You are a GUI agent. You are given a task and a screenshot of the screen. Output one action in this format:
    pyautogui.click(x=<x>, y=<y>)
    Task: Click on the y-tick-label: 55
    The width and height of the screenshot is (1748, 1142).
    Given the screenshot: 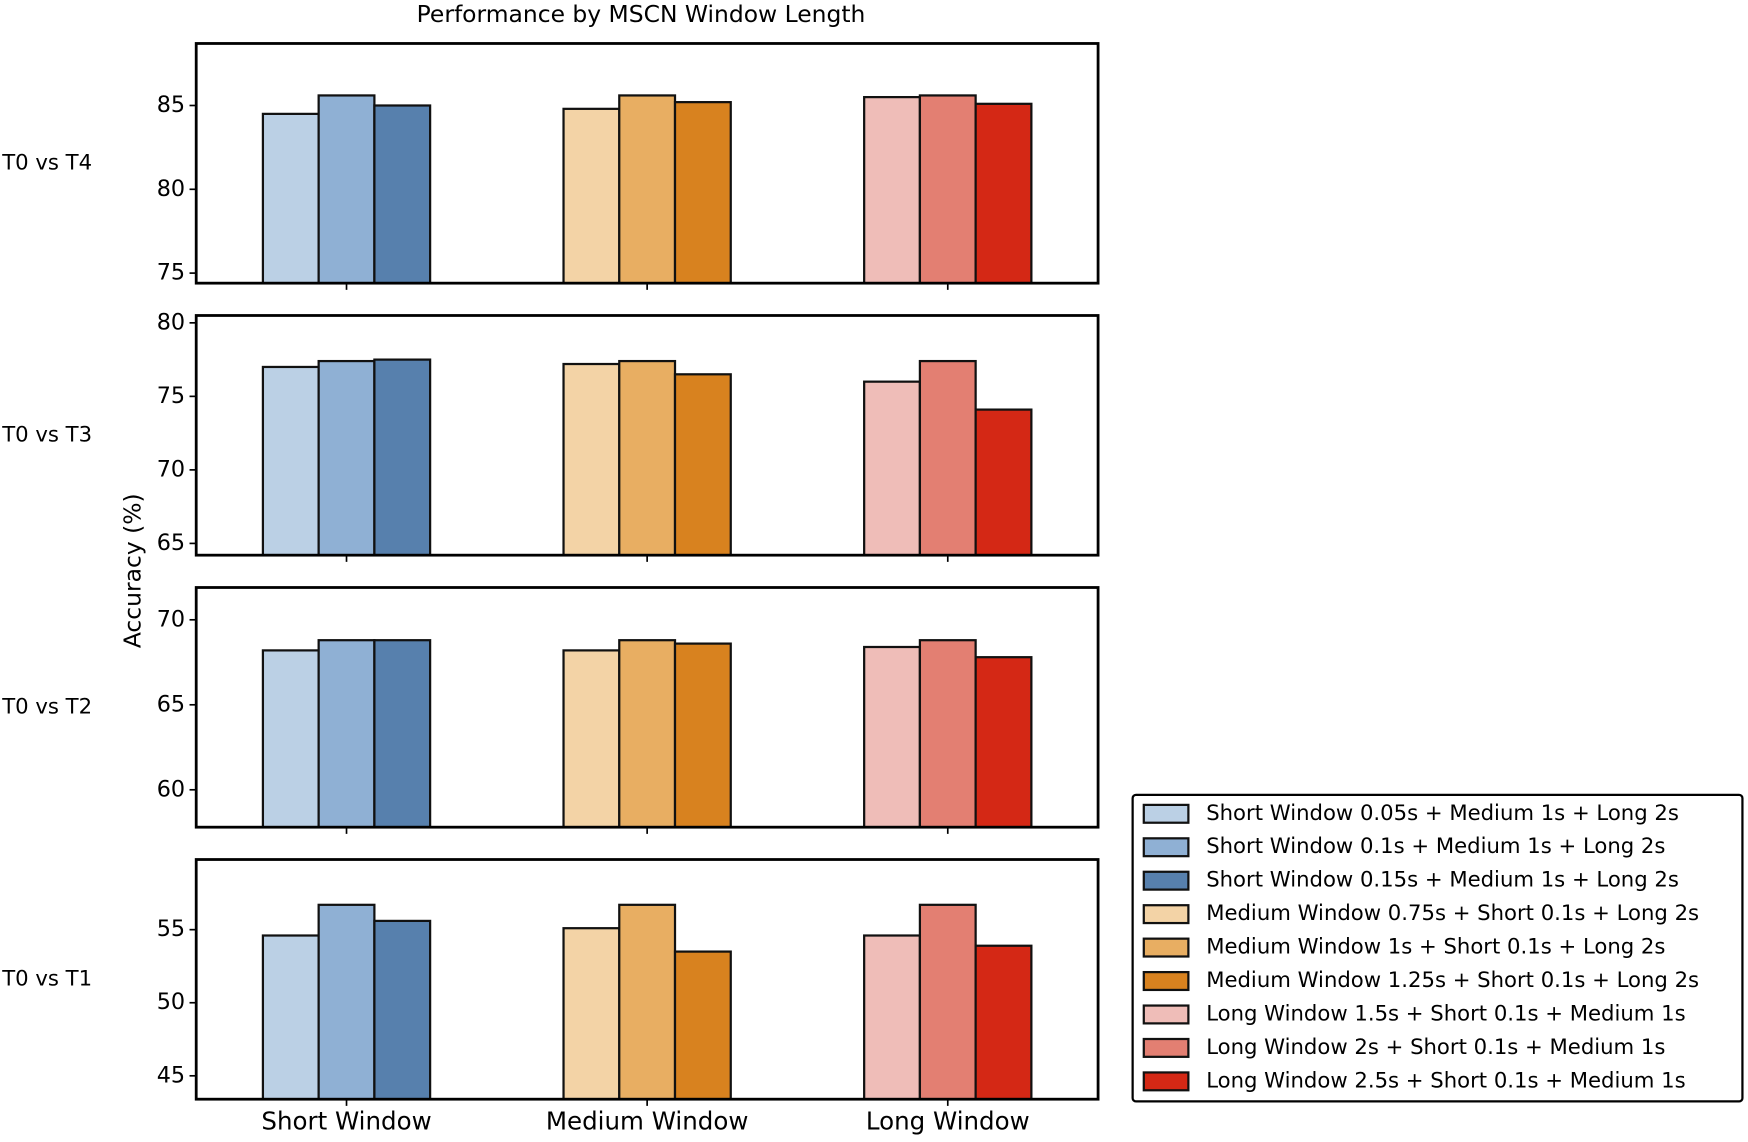 What is the action you would take?
    pyautogui.click(x=171, y=929)
    